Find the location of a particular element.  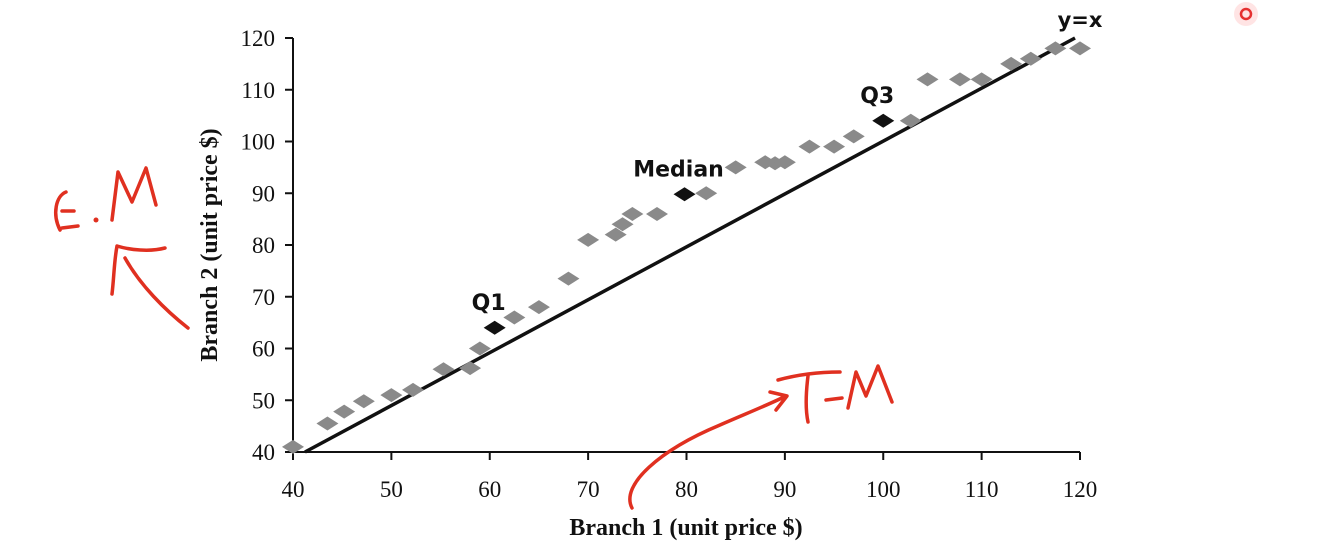

handwritten-tm is located at coordinates (761, 437).